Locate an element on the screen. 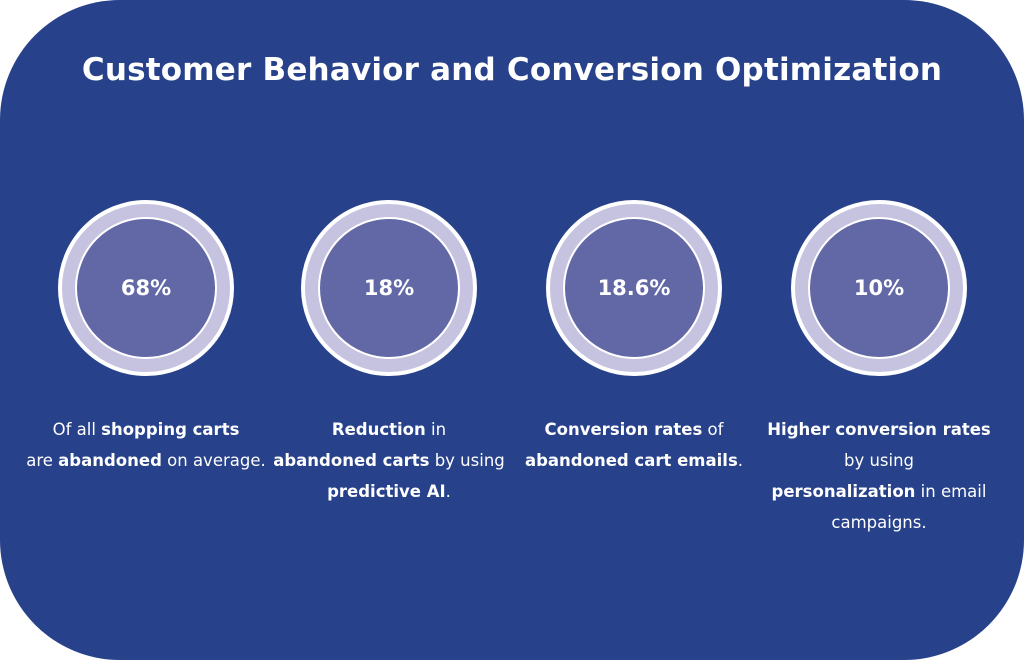  stat-value: 18.6% is located at coordinates (634, 288).